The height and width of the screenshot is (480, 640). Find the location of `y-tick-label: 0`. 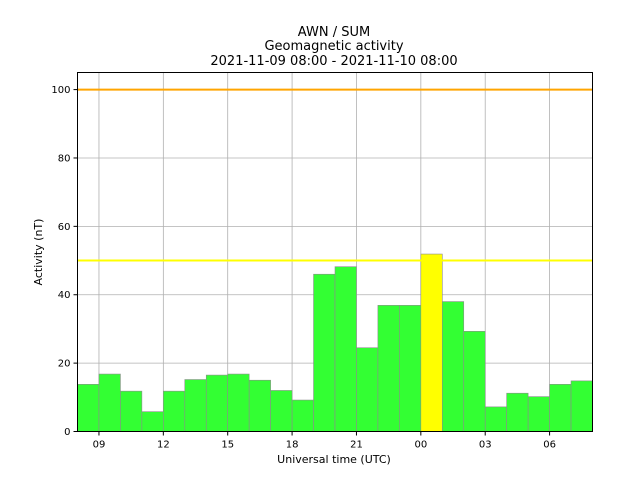

y-tick-label: 0 is located at coordinates (67, 432).